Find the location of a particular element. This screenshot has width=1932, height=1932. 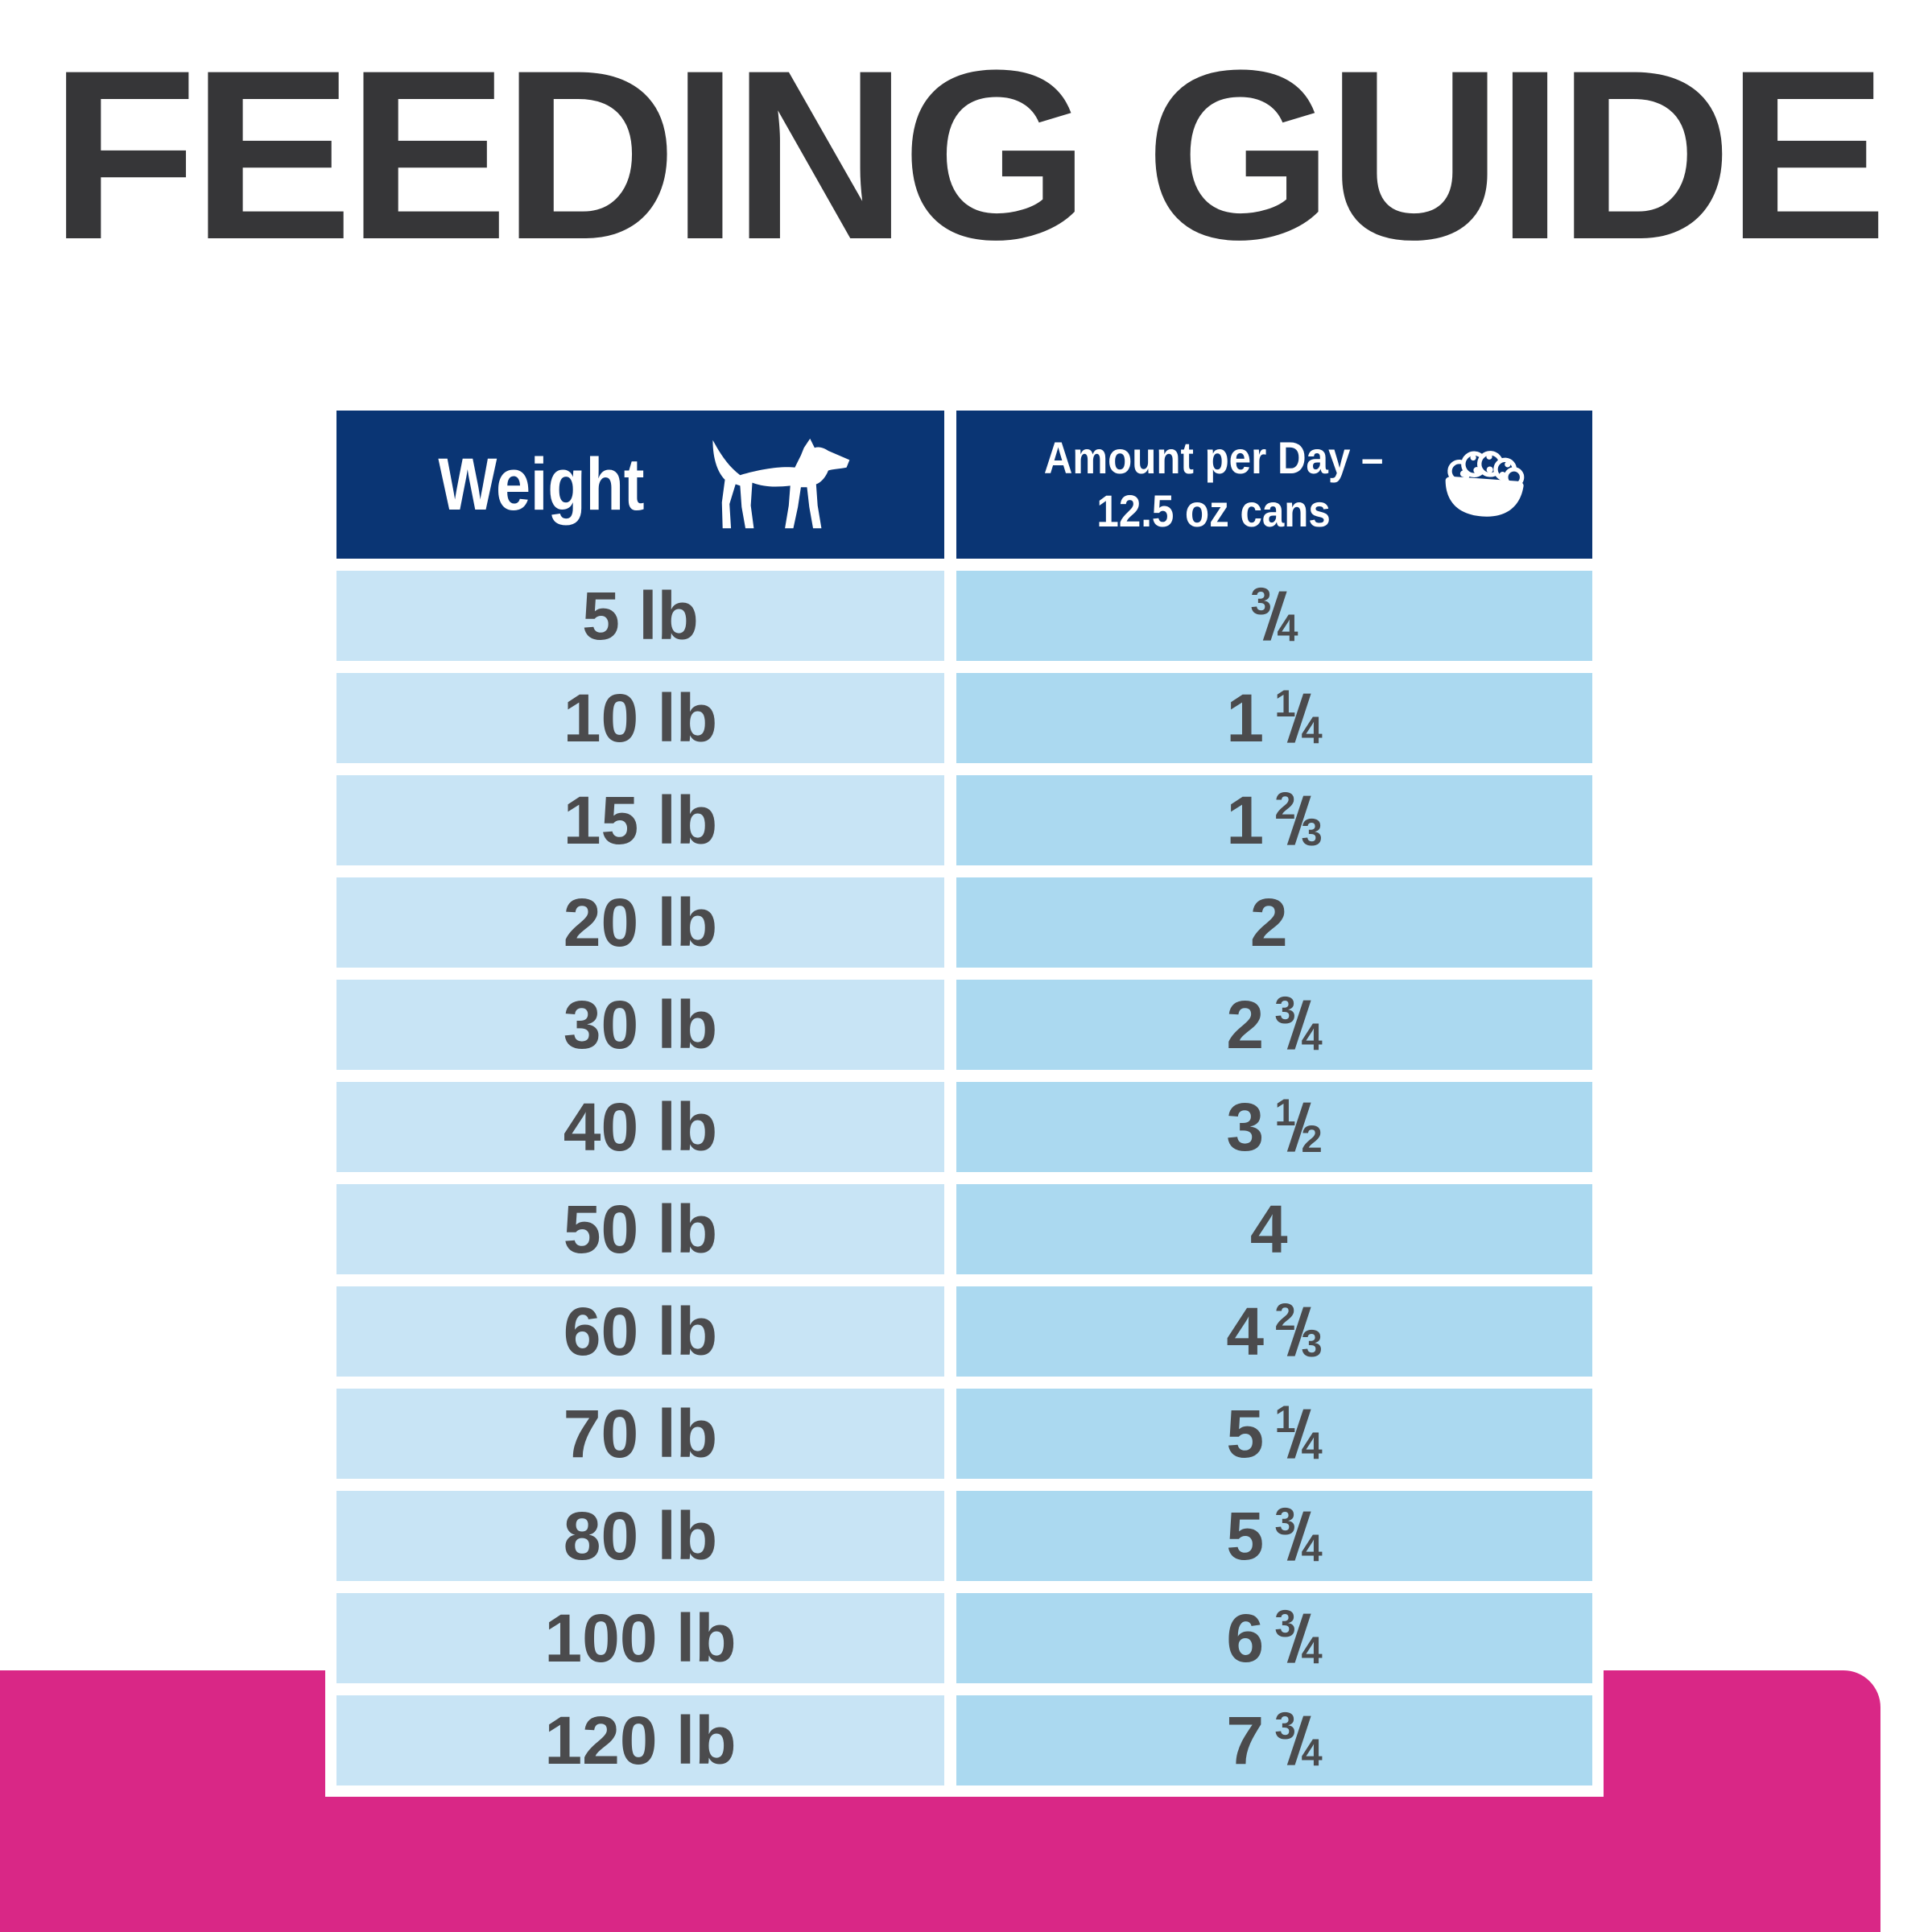

weight-cell: 100 lb is located at coordinates (640, 1638).